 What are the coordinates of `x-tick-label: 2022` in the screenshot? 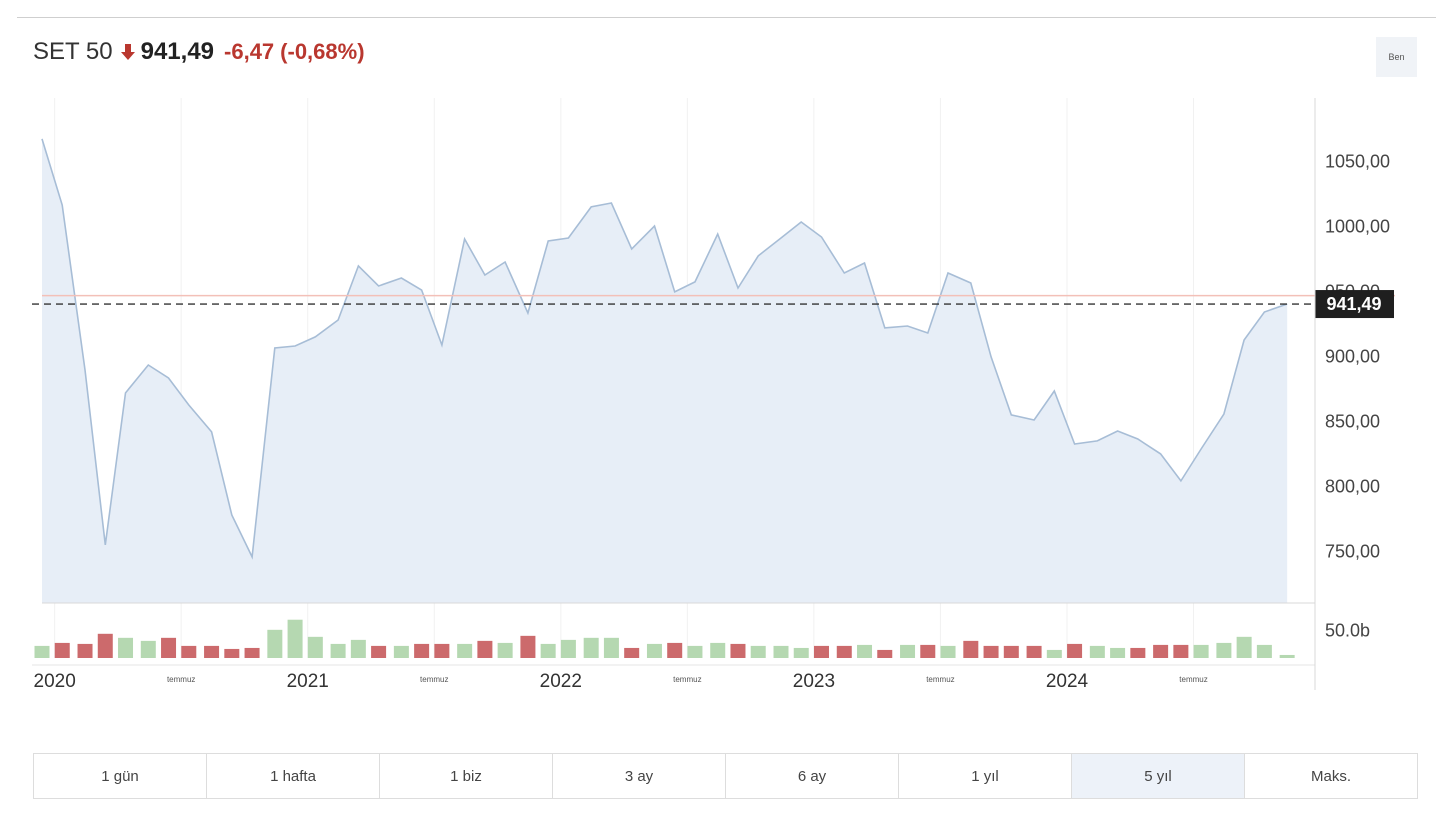 It's located at (561, 681).